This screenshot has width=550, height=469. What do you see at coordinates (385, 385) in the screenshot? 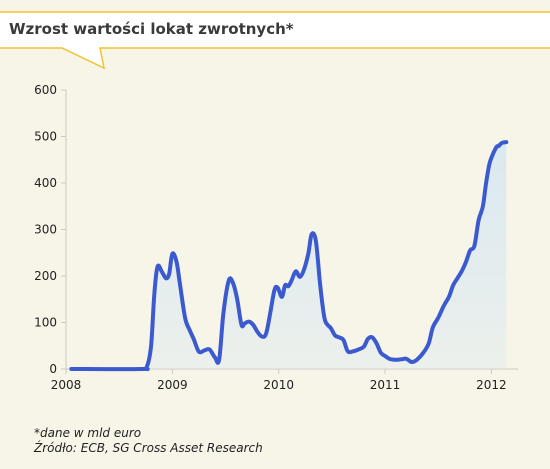
I see `x-tick-label: 2011` at bounding box center [385, 385].